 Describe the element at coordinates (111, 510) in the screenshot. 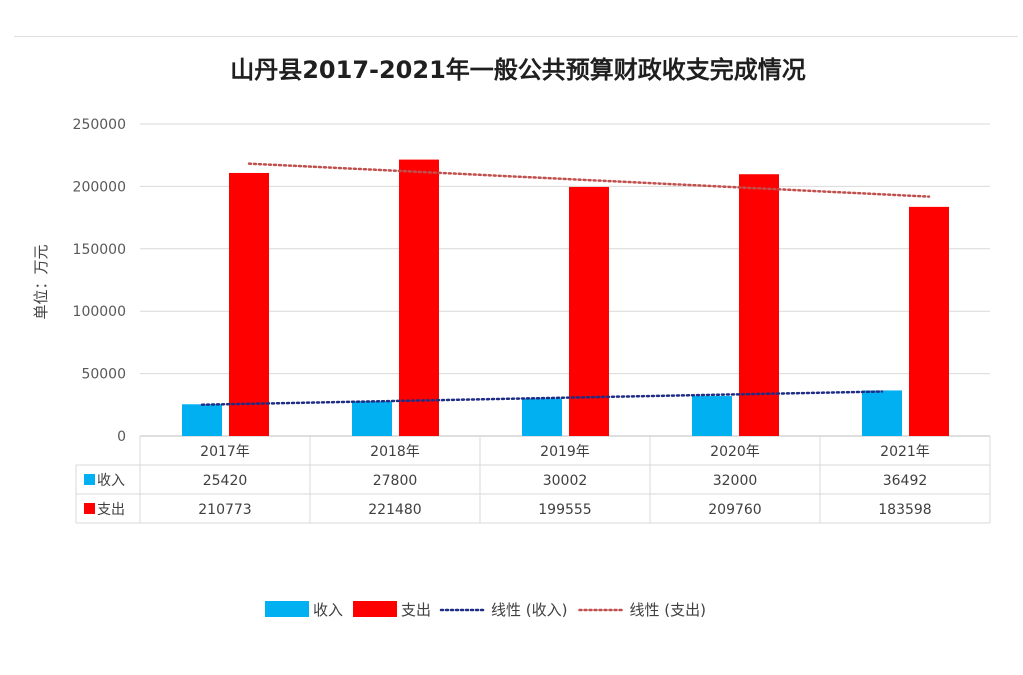

I see `table-row-label: 支出` at that location.